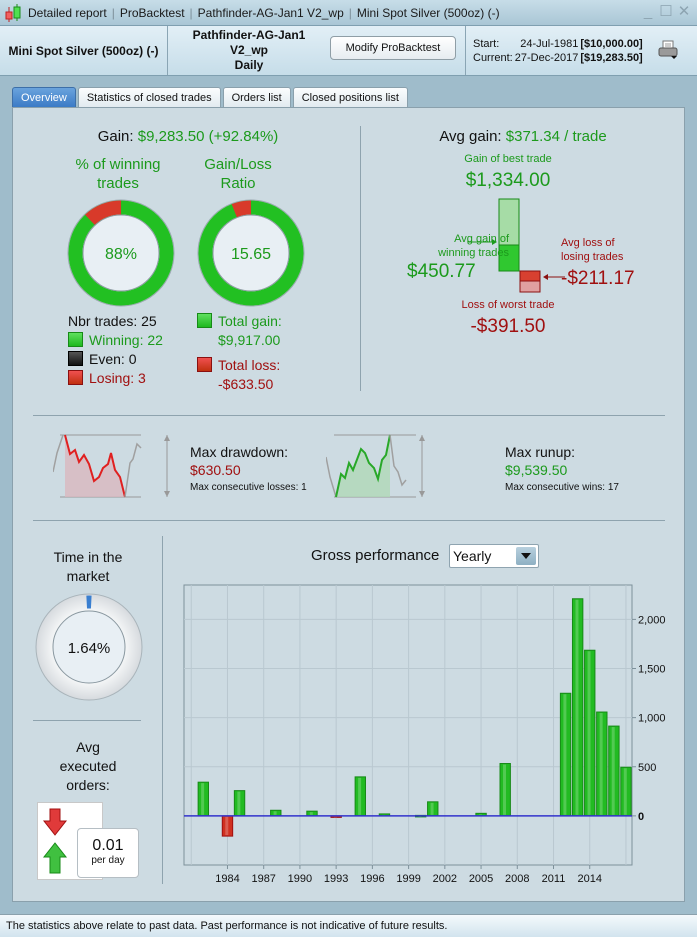 This screenshot has width=697, height=937. Describe the element at coordinates (263, 879) in the screenshot. I see `x-tick-label: 1987` at that location.